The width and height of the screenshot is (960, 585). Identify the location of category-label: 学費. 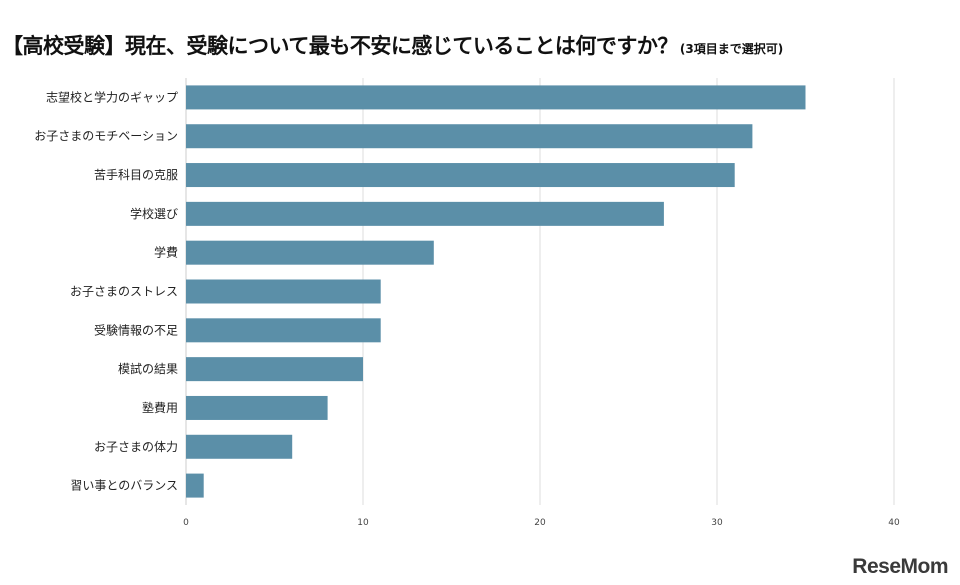
(166, 252).